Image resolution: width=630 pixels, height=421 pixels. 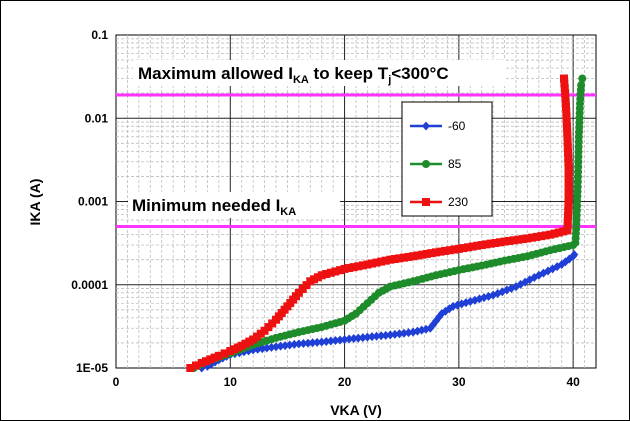 I want to click on annotation-min: Minimum needed IKA, so click(x=214, y=207).